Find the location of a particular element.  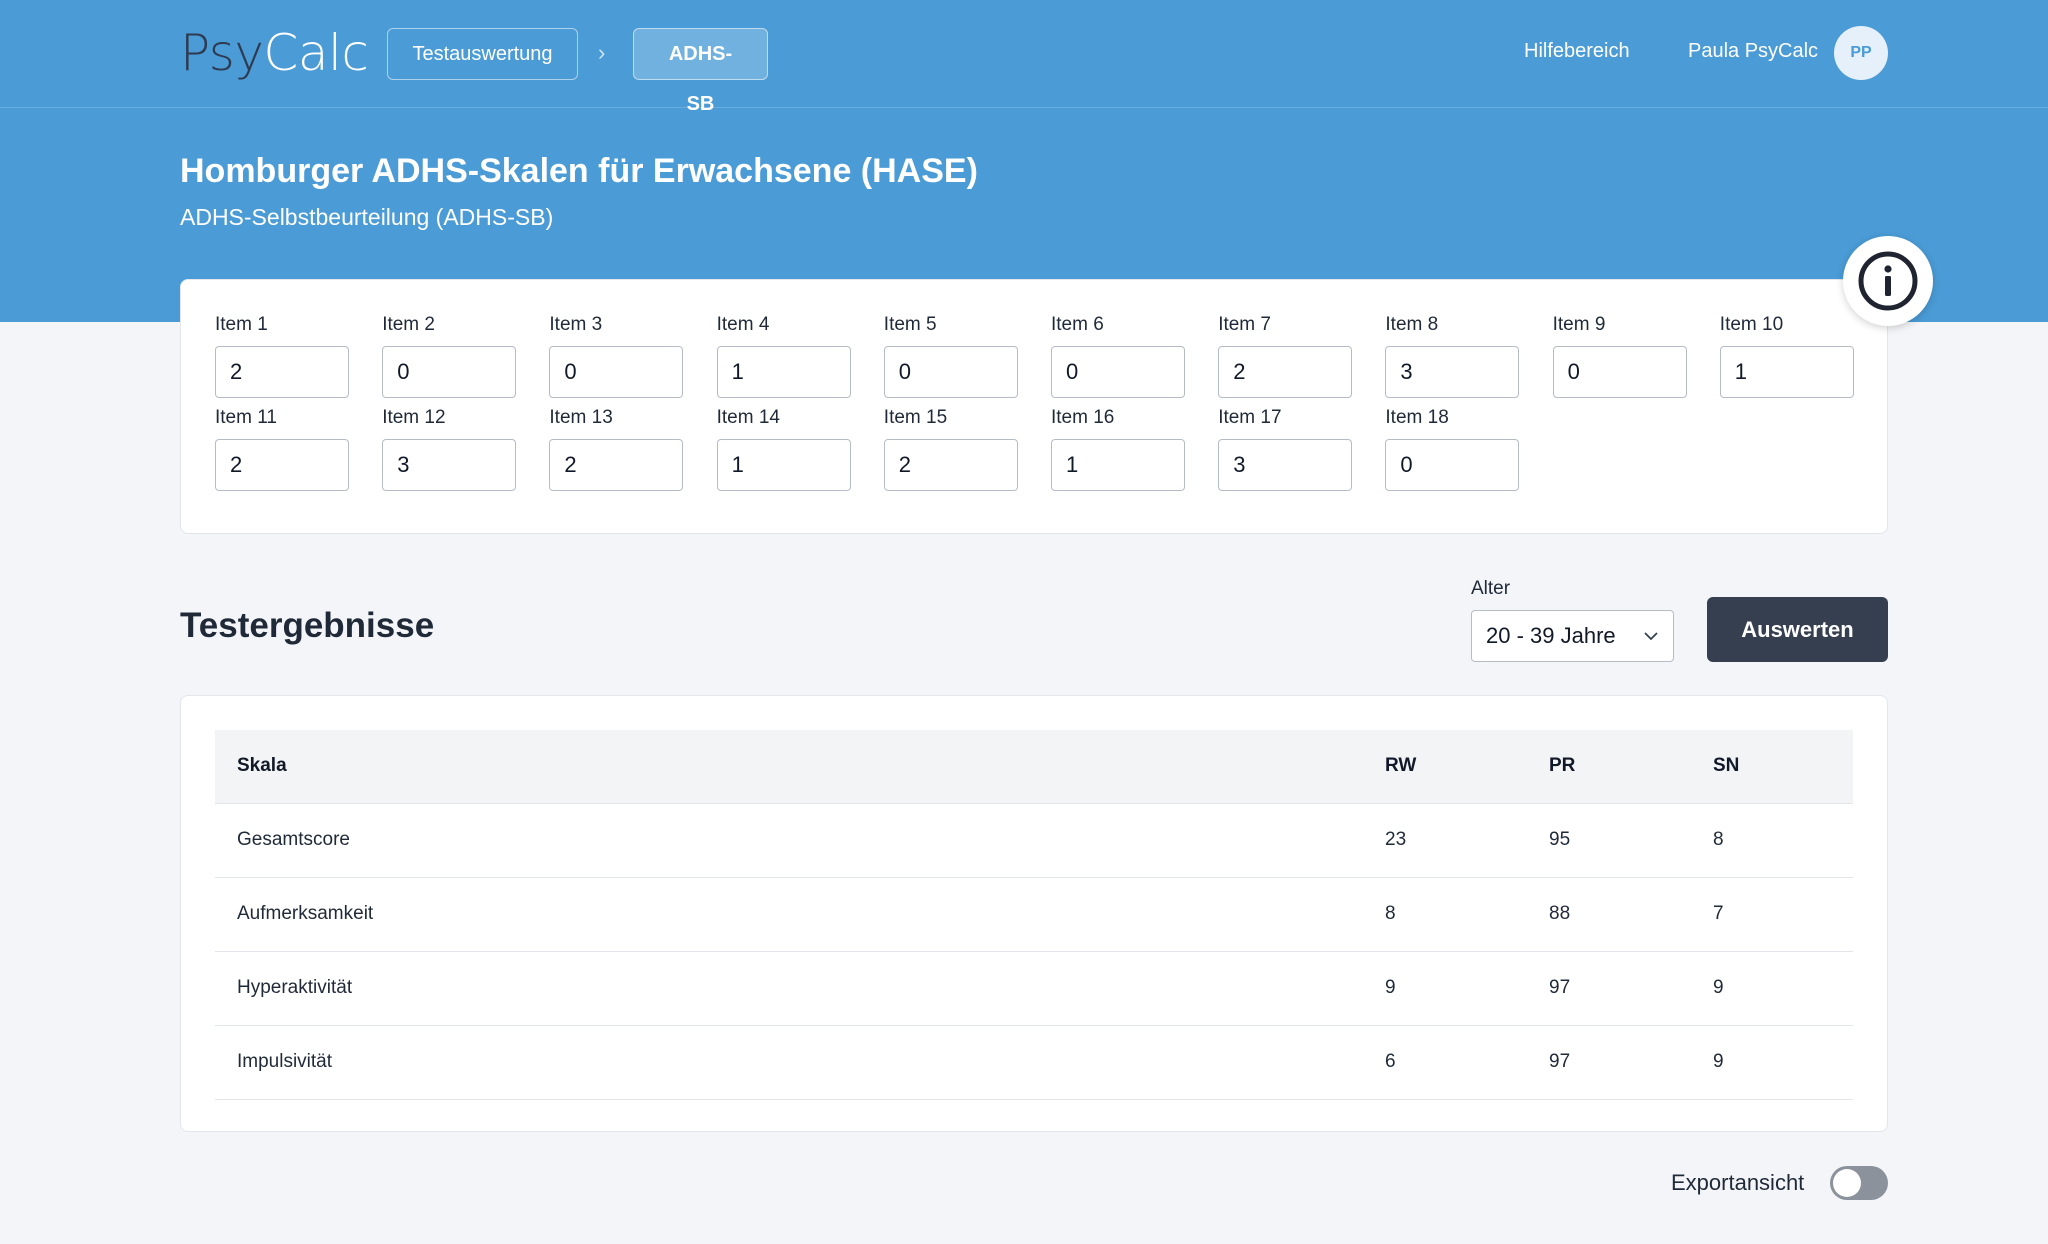

item-field: Item 13 2 is located at coordinates (617, 449).